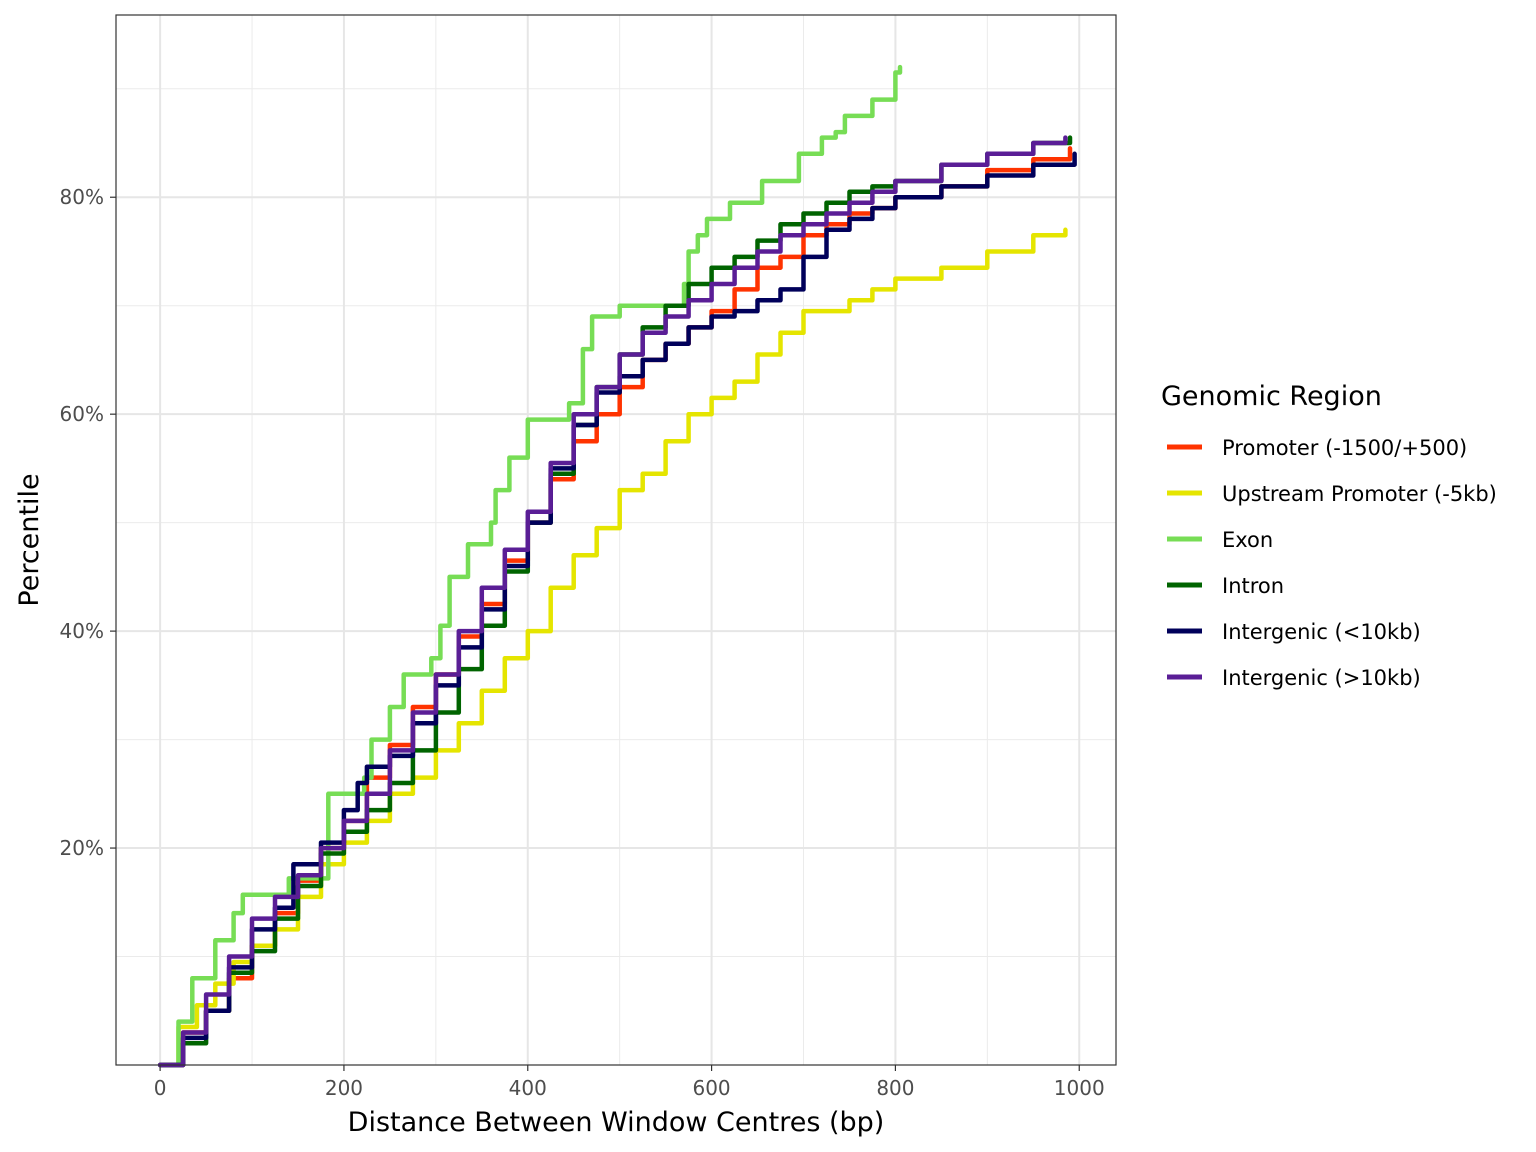  I want to click on y-tick-label: 40%, so click(82, 631).